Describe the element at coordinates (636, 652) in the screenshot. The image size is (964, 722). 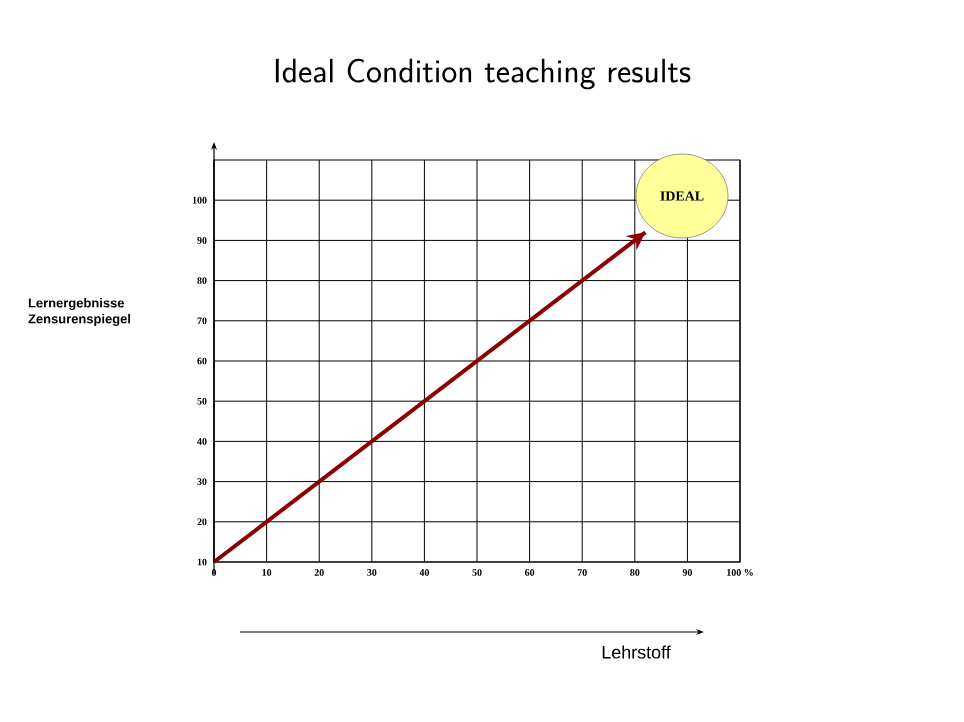
I see `x-axis-title: Lehrstoff` at that location.